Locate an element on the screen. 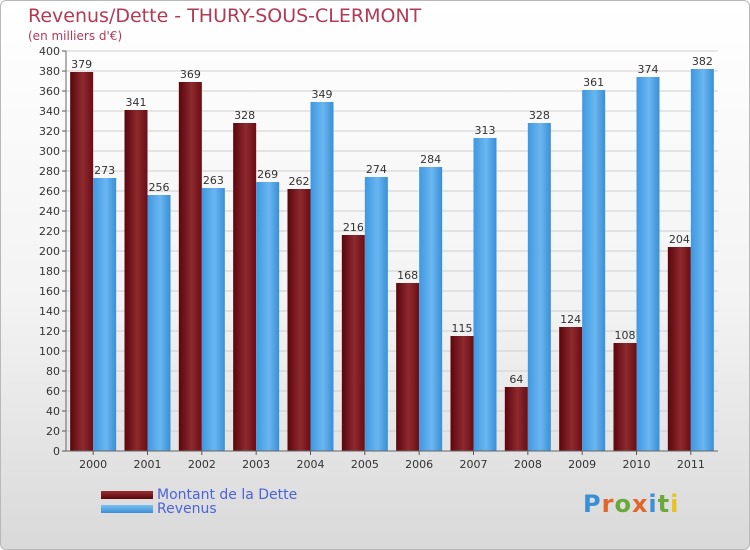  y-tick-label: 60 is located at coordinates (53, 391).